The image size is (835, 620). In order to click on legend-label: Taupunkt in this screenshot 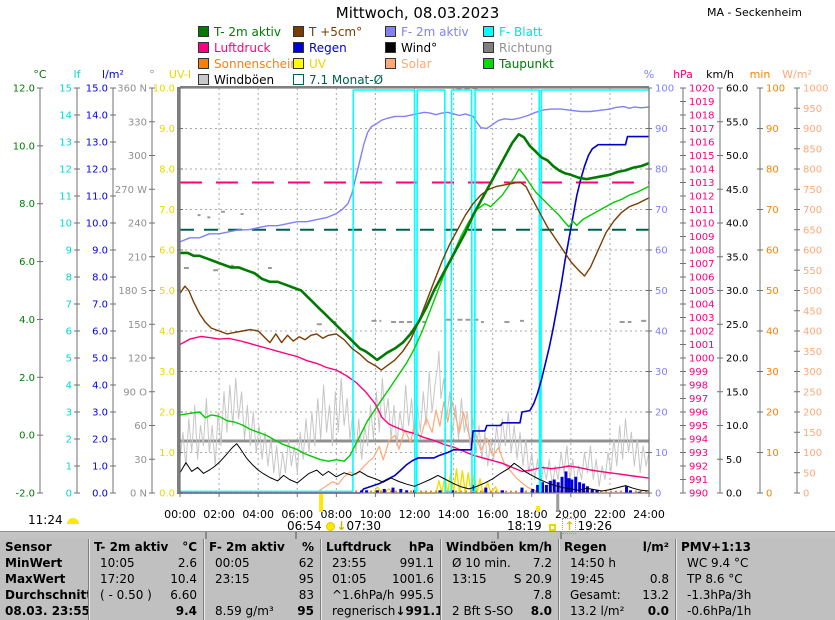, I will do `click(526, 64)`.